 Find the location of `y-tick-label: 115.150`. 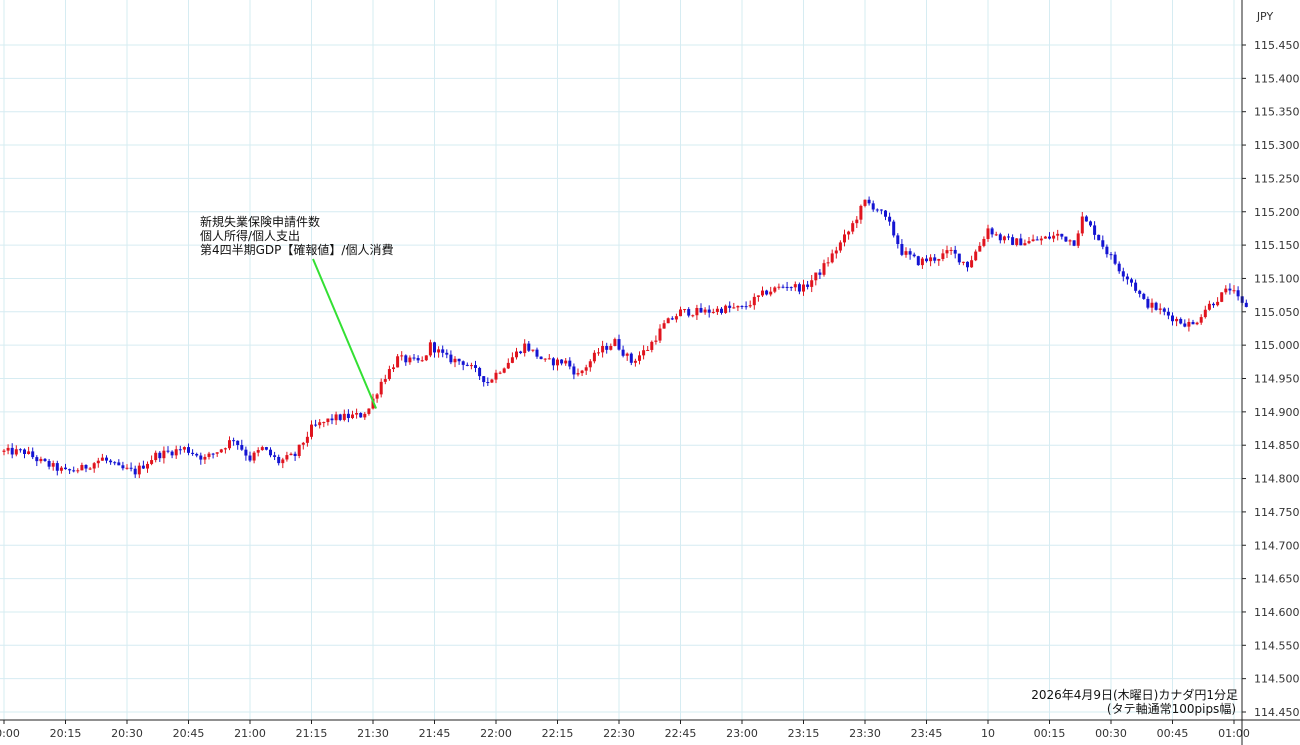

y-tick-label: 115.150 is located at coordinates (1277, 245).